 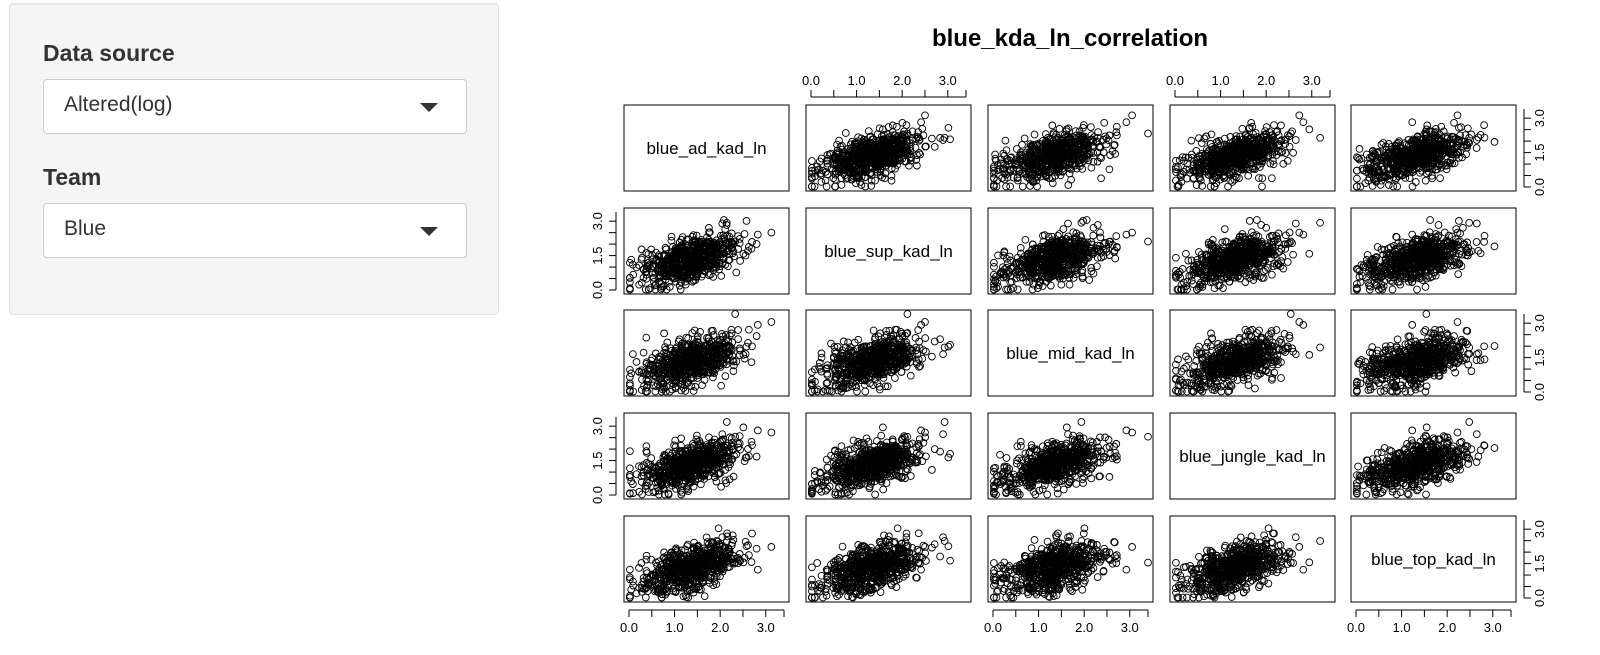 What do you see at coordinates (255, 230) in the screenshot?
I see `team-select: Blue` at bounding box center [255, 230].